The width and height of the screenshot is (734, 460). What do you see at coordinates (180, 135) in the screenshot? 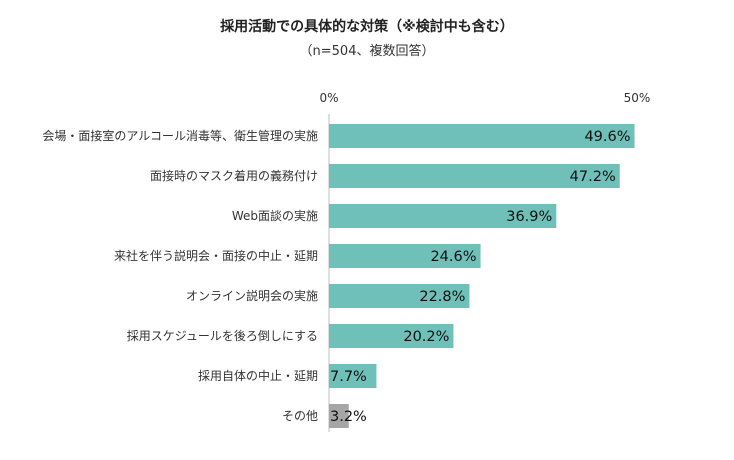
I see `category-label: 会場・面接室のアルコール消毒等、衛生管理の実施` at bounding box center [180, 135].